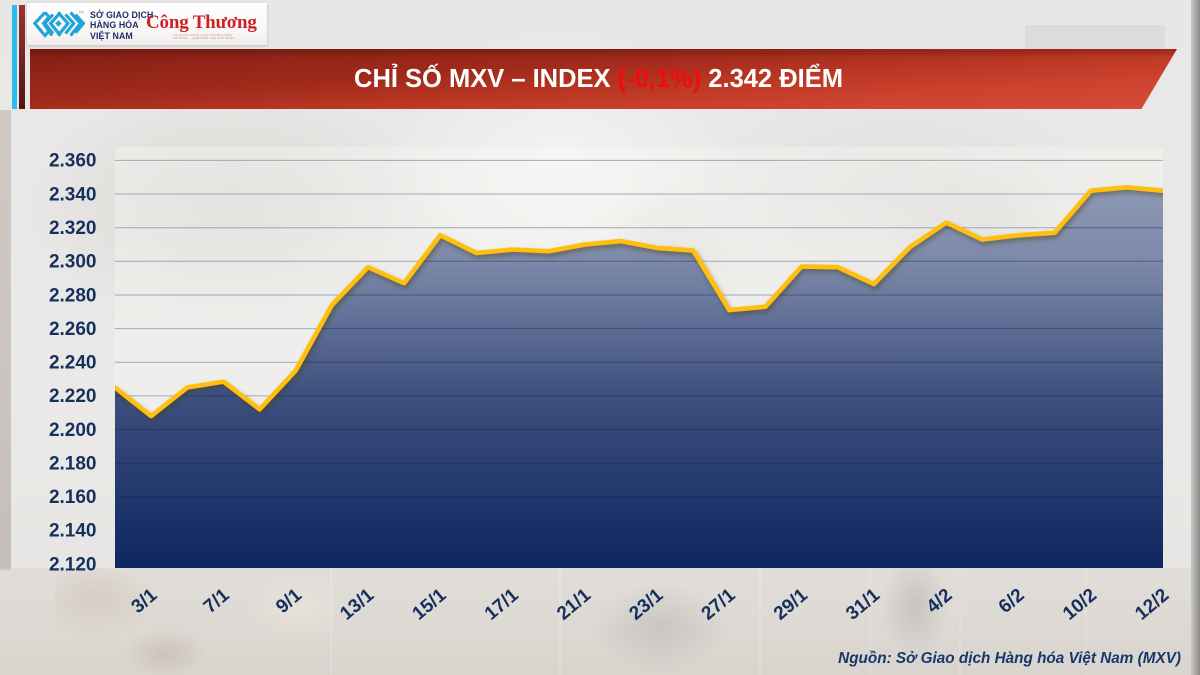 The image size is (1200, 675). What do you see at coordinates (502, 604) in the screenshot?
I see `svg-text: 17/1` at bounding box center [502, 604].